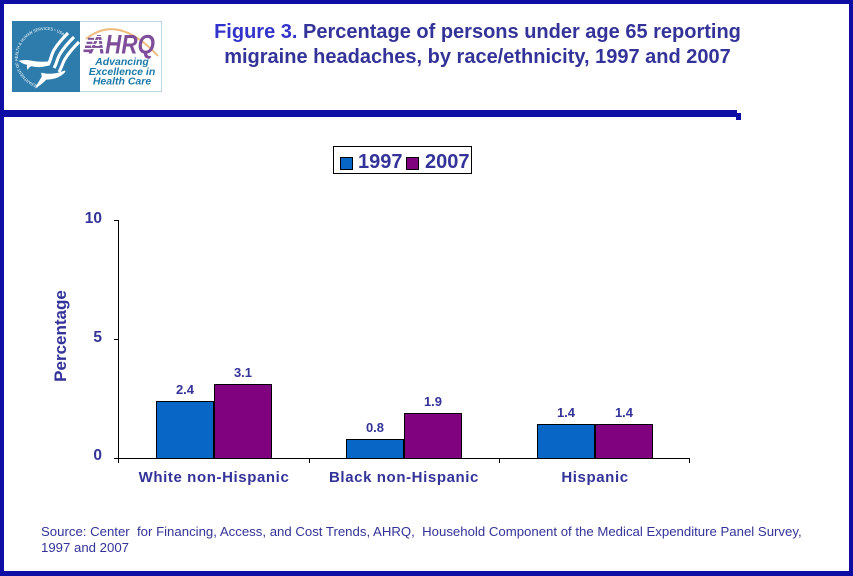  What do you see at coordinates (122, 82) in the screenshot?
I see `svg-text: Health Care` at bounding box center [122, 82].